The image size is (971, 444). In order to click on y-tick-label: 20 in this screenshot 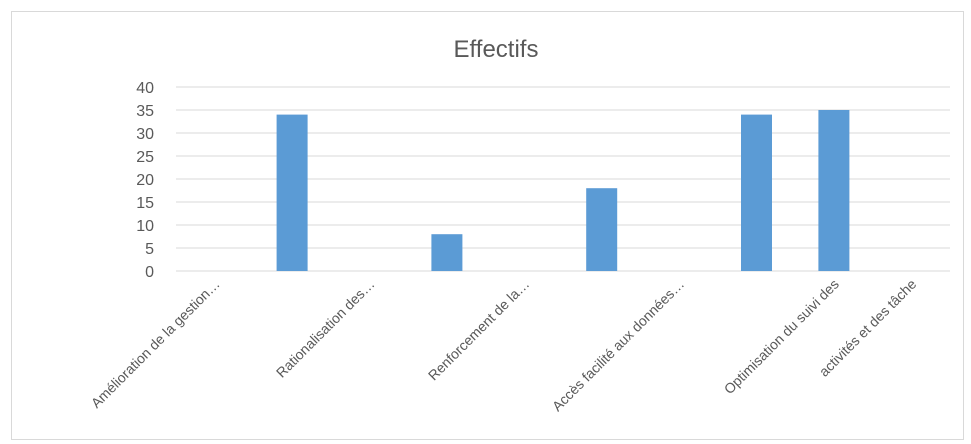, I will do `click(145, 180)`.